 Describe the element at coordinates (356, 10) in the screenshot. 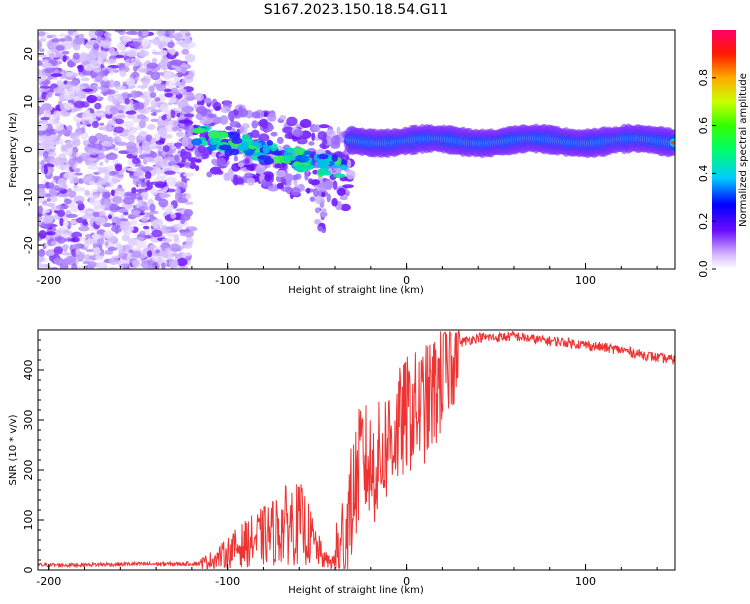

I see `chart-title: S167.2023.150.18.54.G11` at that location.